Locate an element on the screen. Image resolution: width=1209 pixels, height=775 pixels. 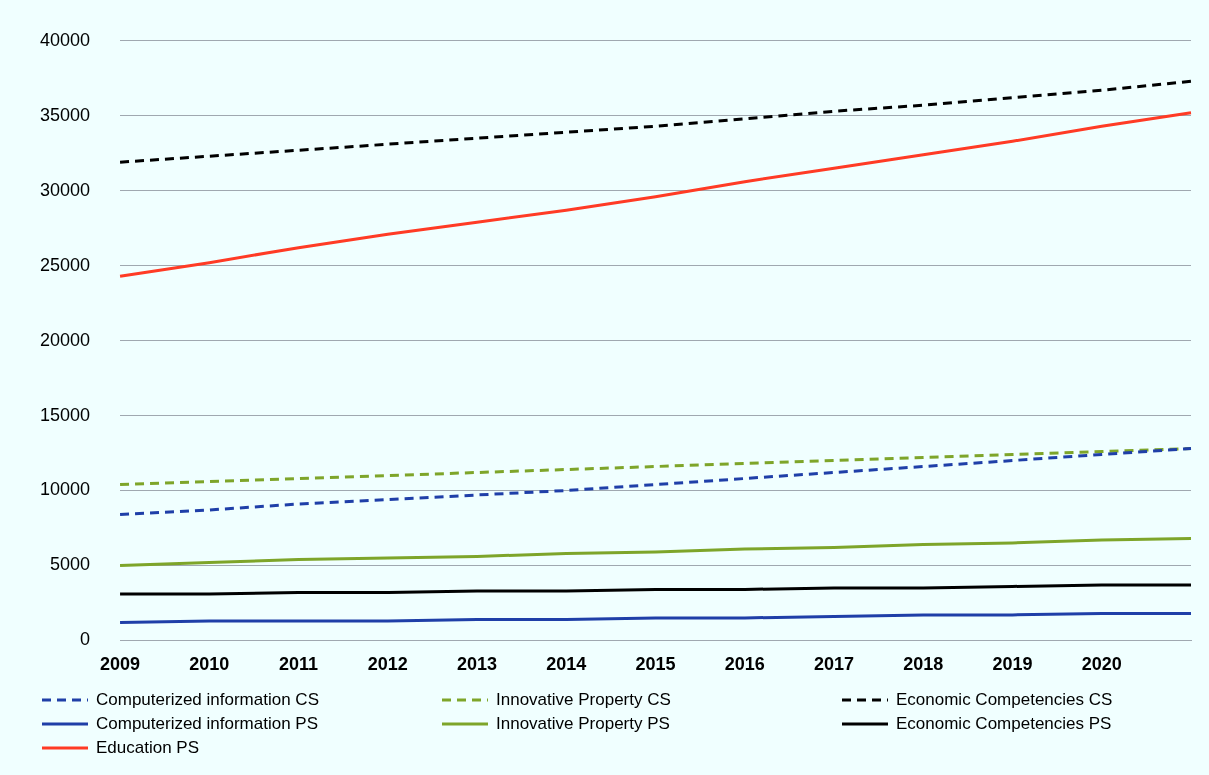
x-tick-label: 2020 is located at coordinates (1101, 664).